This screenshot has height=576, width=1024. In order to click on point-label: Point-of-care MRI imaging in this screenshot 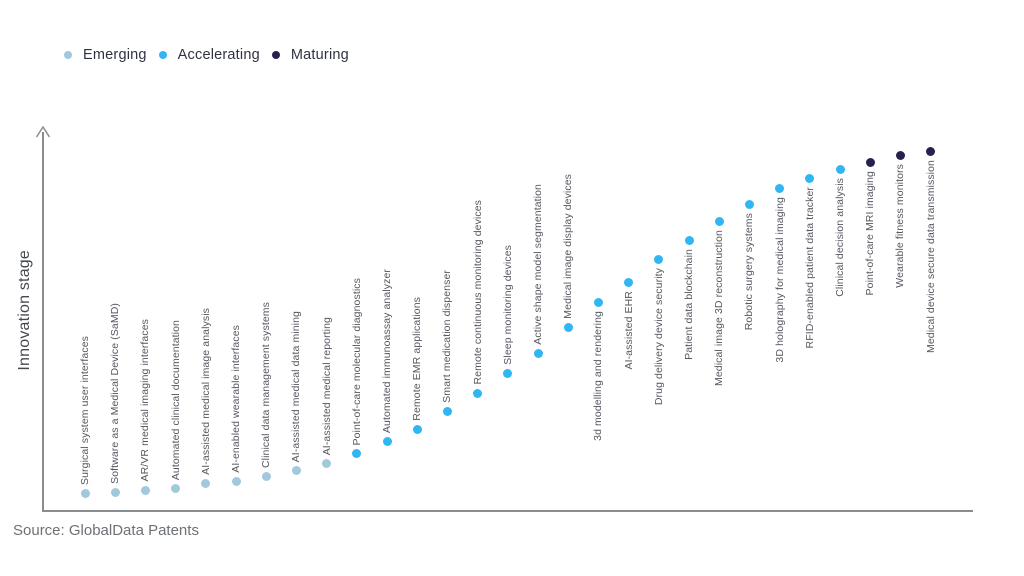, I will do `click(870, 233)`.